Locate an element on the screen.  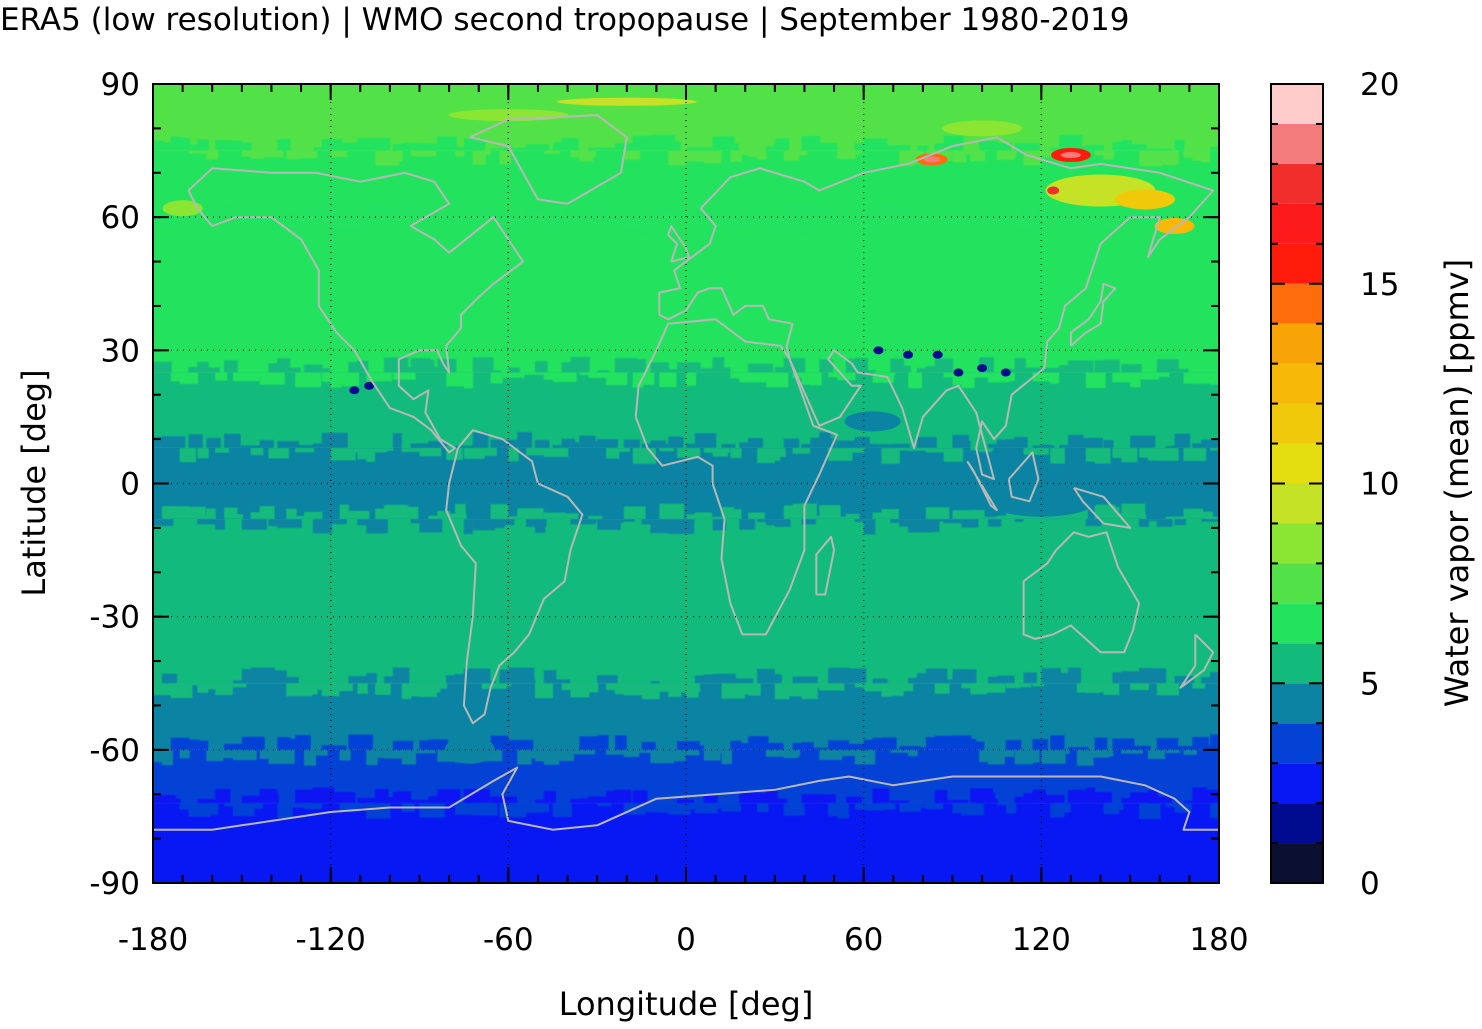
colorbar-tick-label: 15 is located at coordinates (1379, 285).